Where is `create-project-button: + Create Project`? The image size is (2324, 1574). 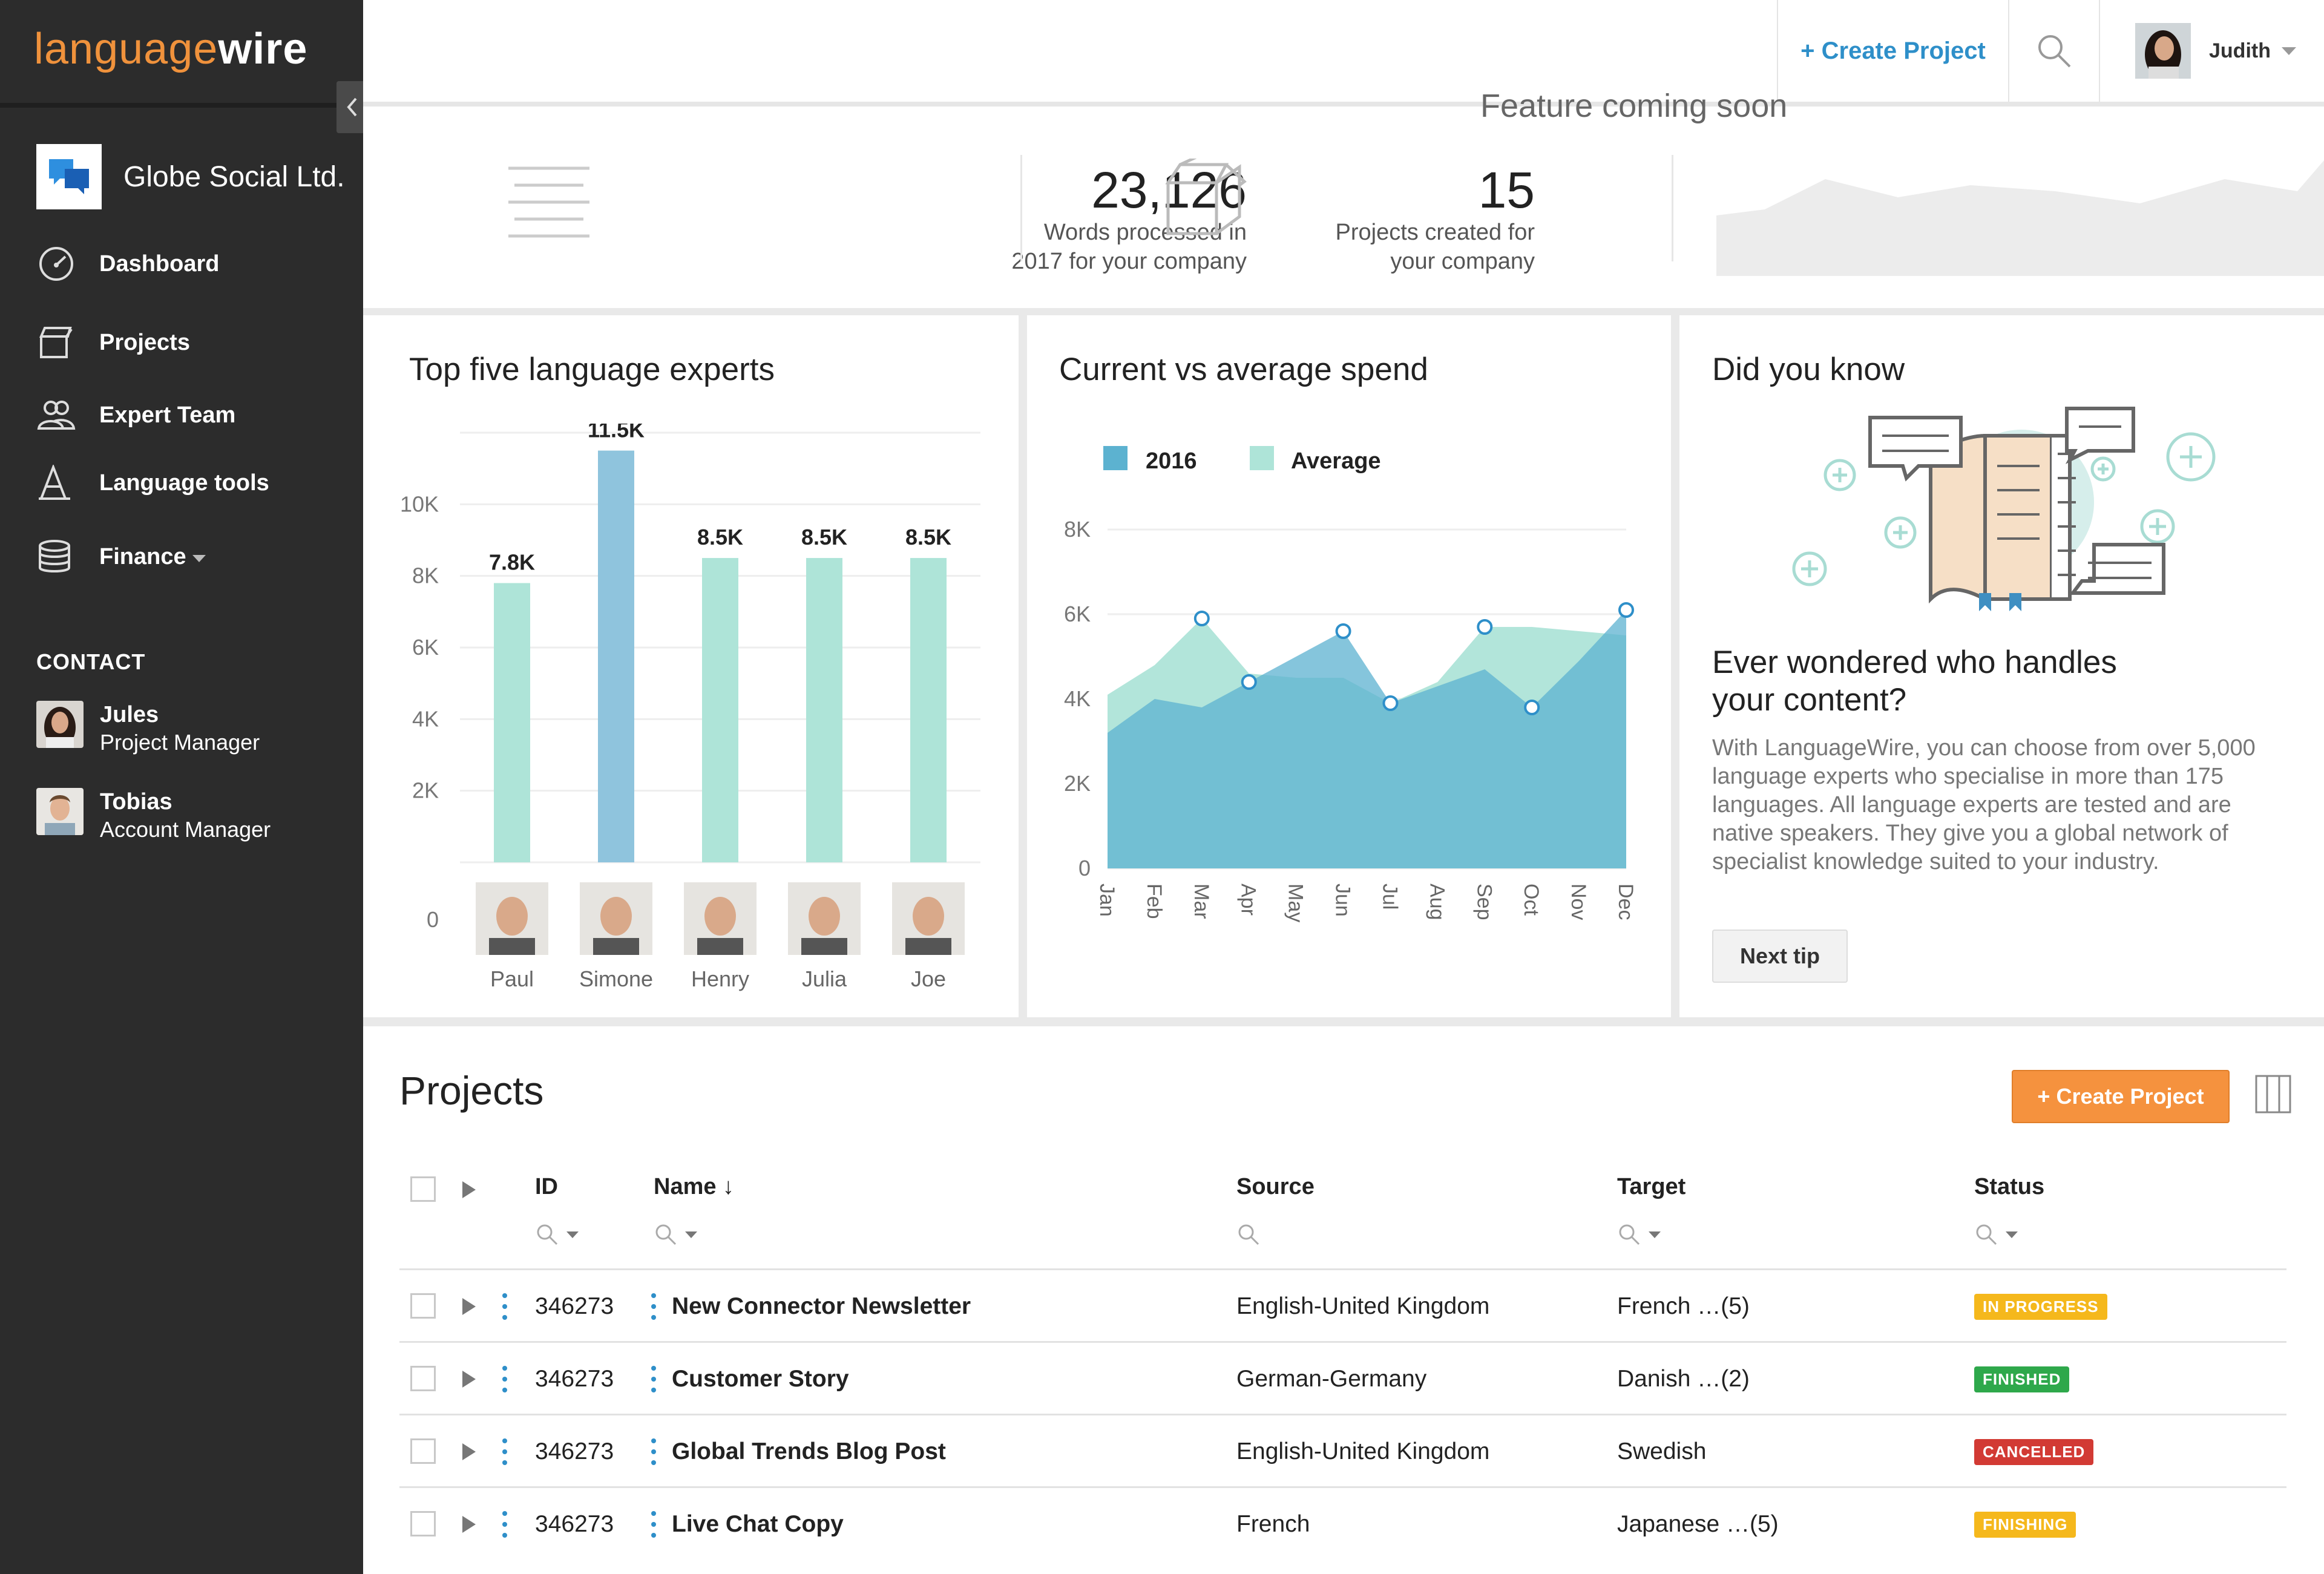 create-project-button: + Create Project is located at coordinates (2121, 1097).